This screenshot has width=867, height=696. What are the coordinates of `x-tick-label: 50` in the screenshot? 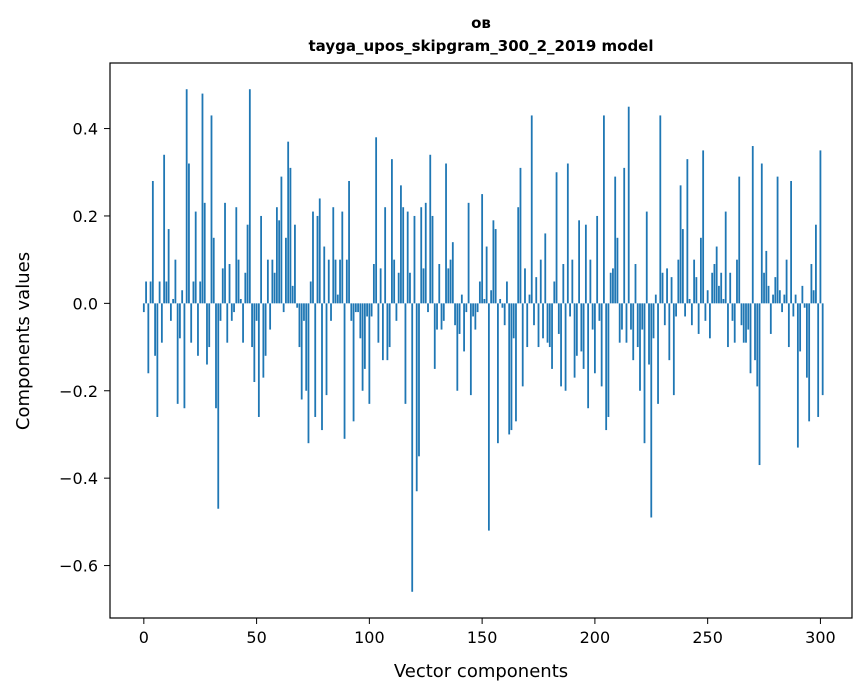 It's located at (256, 637).